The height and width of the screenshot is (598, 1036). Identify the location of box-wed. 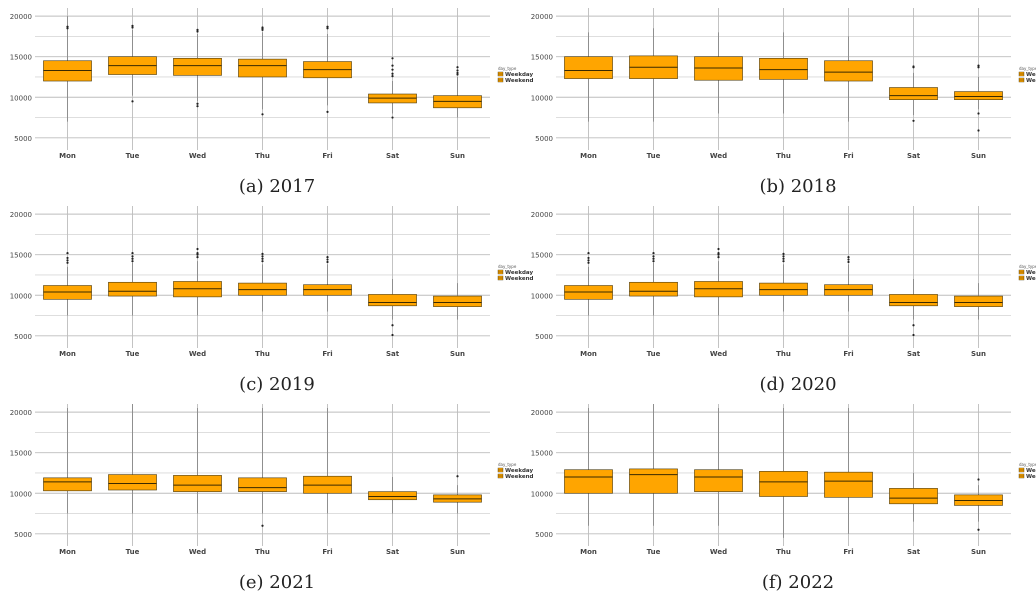
(197, 281).